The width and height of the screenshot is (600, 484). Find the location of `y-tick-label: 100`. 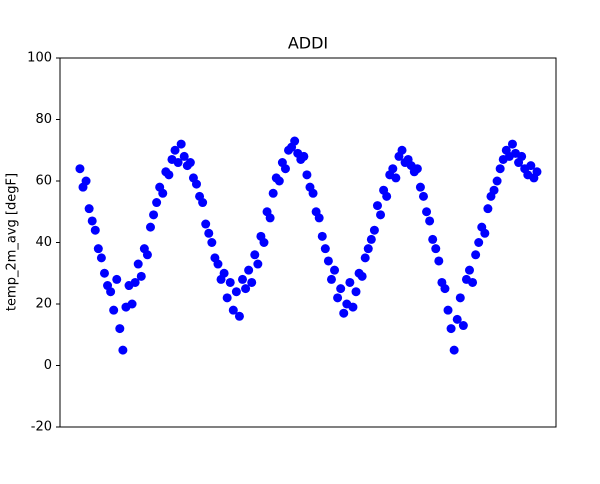

y-tick-label: 100 is located at coordinates (39, 58).